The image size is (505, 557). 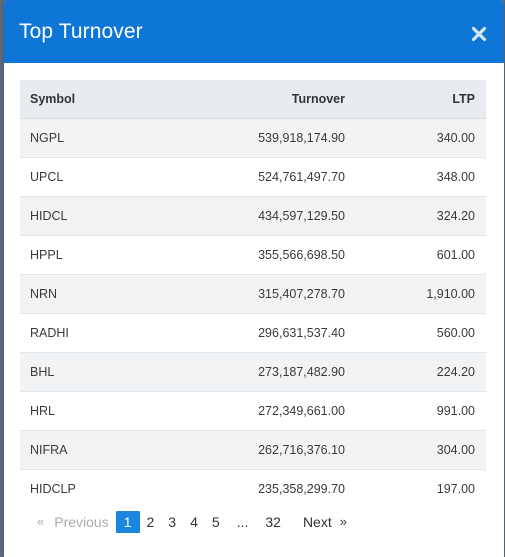 What do you see at coordinates (215, 522) in the screenshot?
I see `page-button-5: 5` at bounding box center [215, 522].